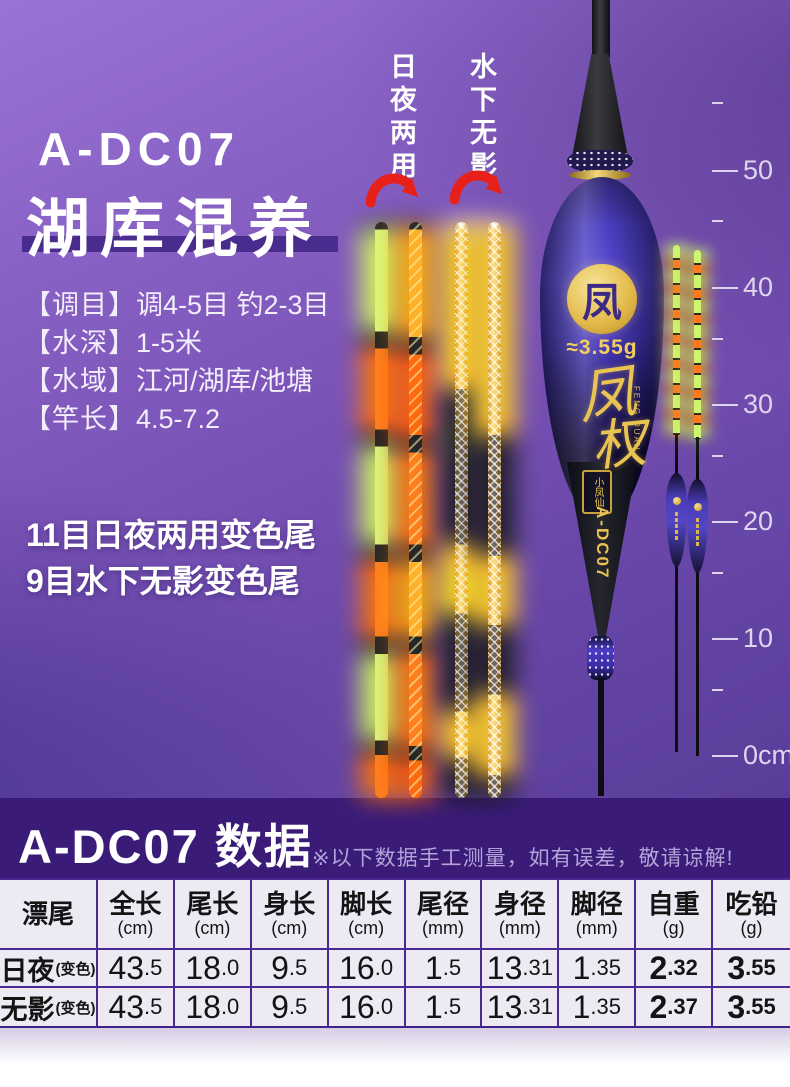  What do you see at coordinates (49, 915) in the screenshot?
I see `col-header-tail-type: 漂尾` at bounding box center [49, 915].